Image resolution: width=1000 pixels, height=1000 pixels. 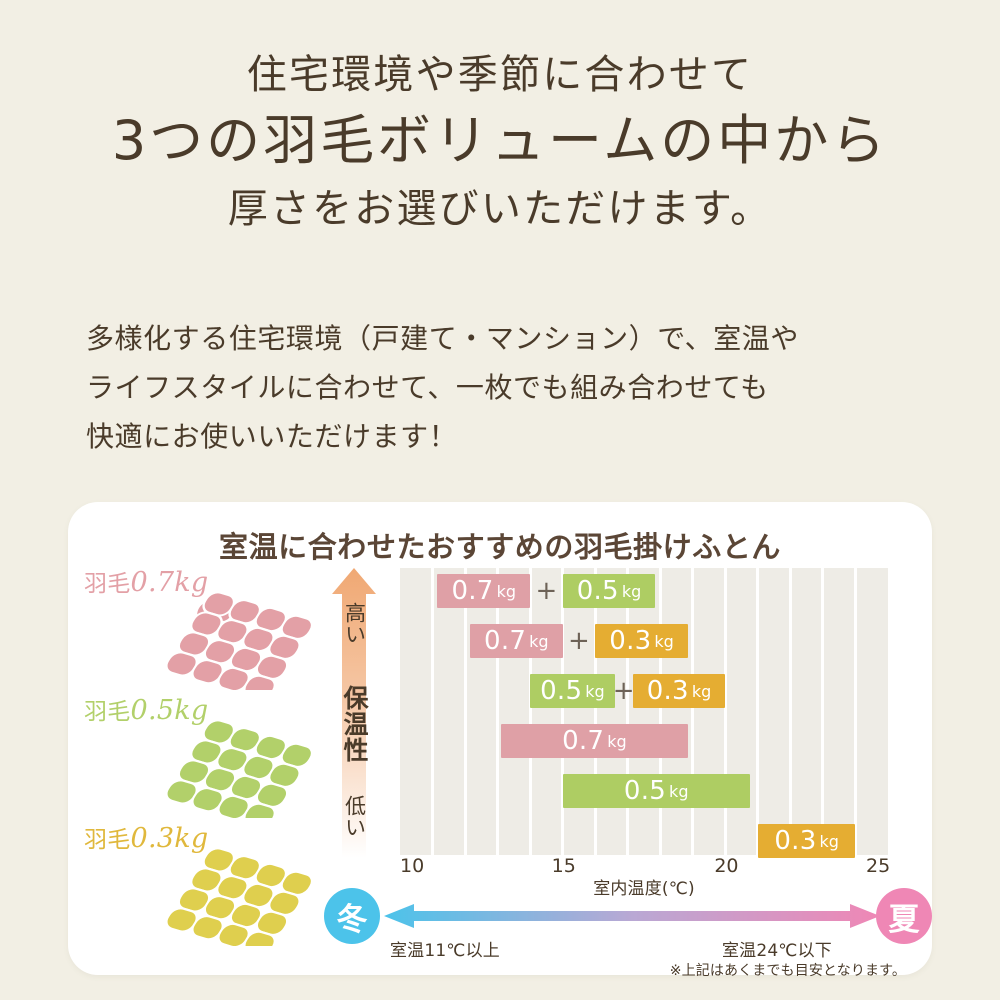 I want to click on warmth-high-label: 高い, so click(x=354, y=623).